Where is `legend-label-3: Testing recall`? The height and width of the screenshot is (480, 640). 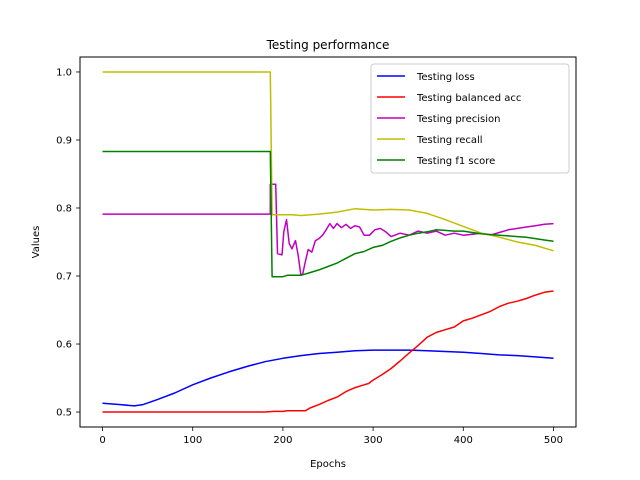
legend-label-3: Testing recall is located at coordinates (449, 140).